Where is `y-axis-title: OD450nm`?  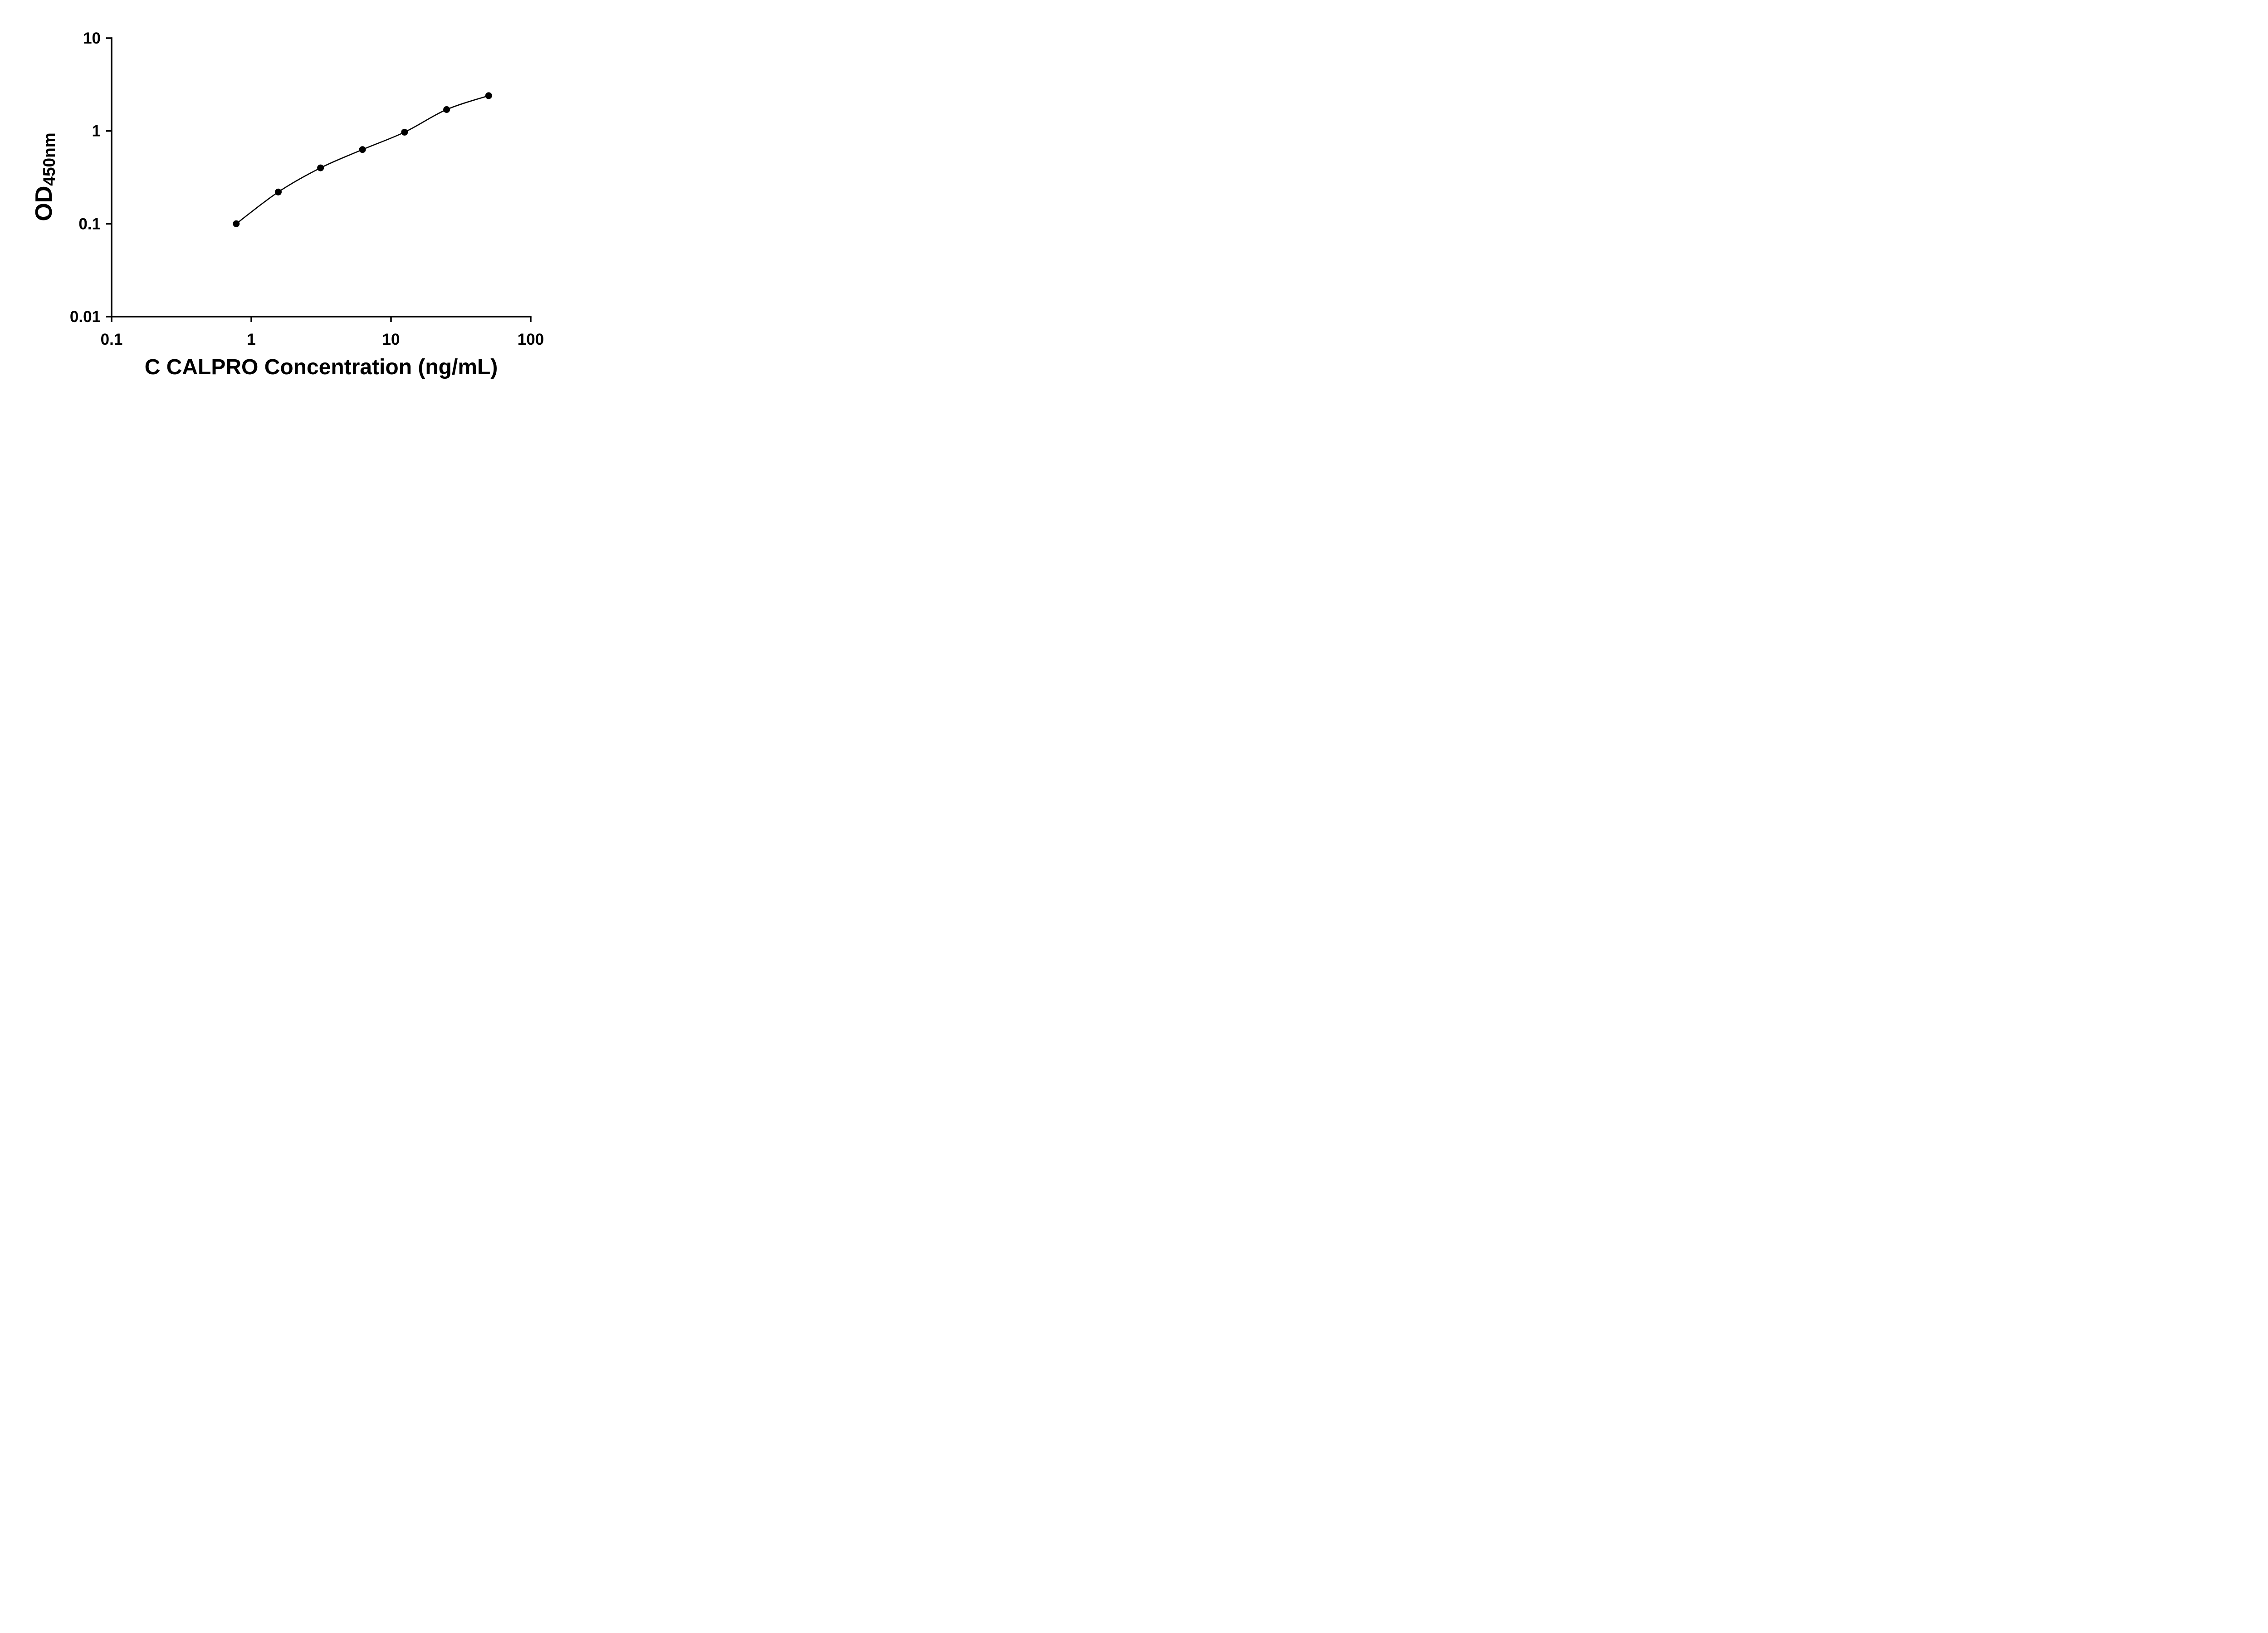
y-axis-title: OD450nm is located at coordinates (45, 176).